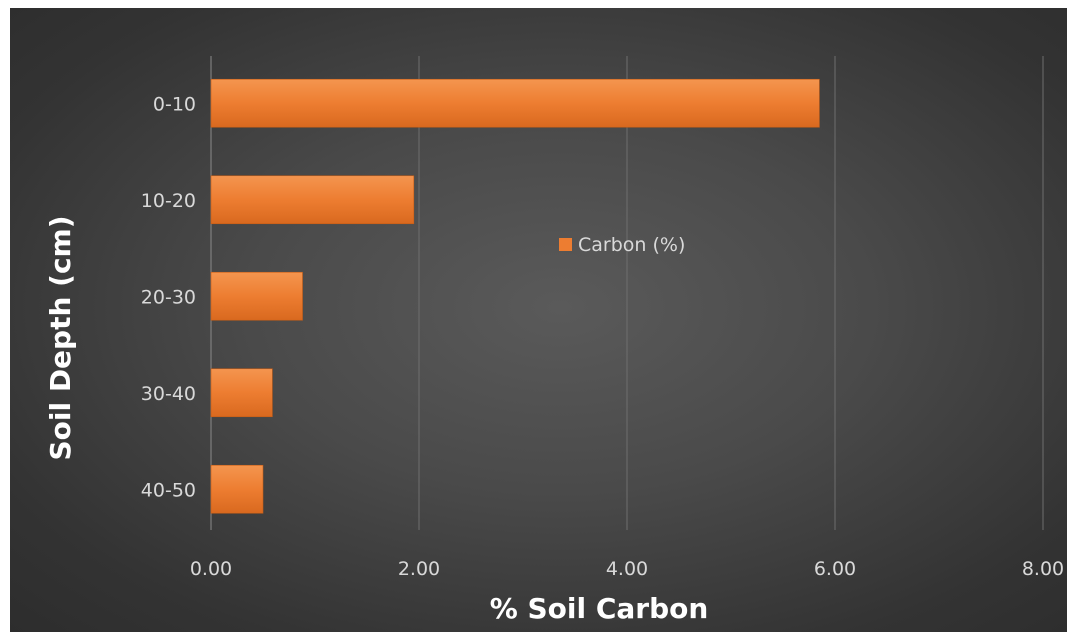 Image resolution: width=1067 pixels, height=632 pixels. What do you see at coordinates (599, 608) in the screenshot?
I see `x-axis-title: % Soil Carbon` at bounding box center [599, 608].